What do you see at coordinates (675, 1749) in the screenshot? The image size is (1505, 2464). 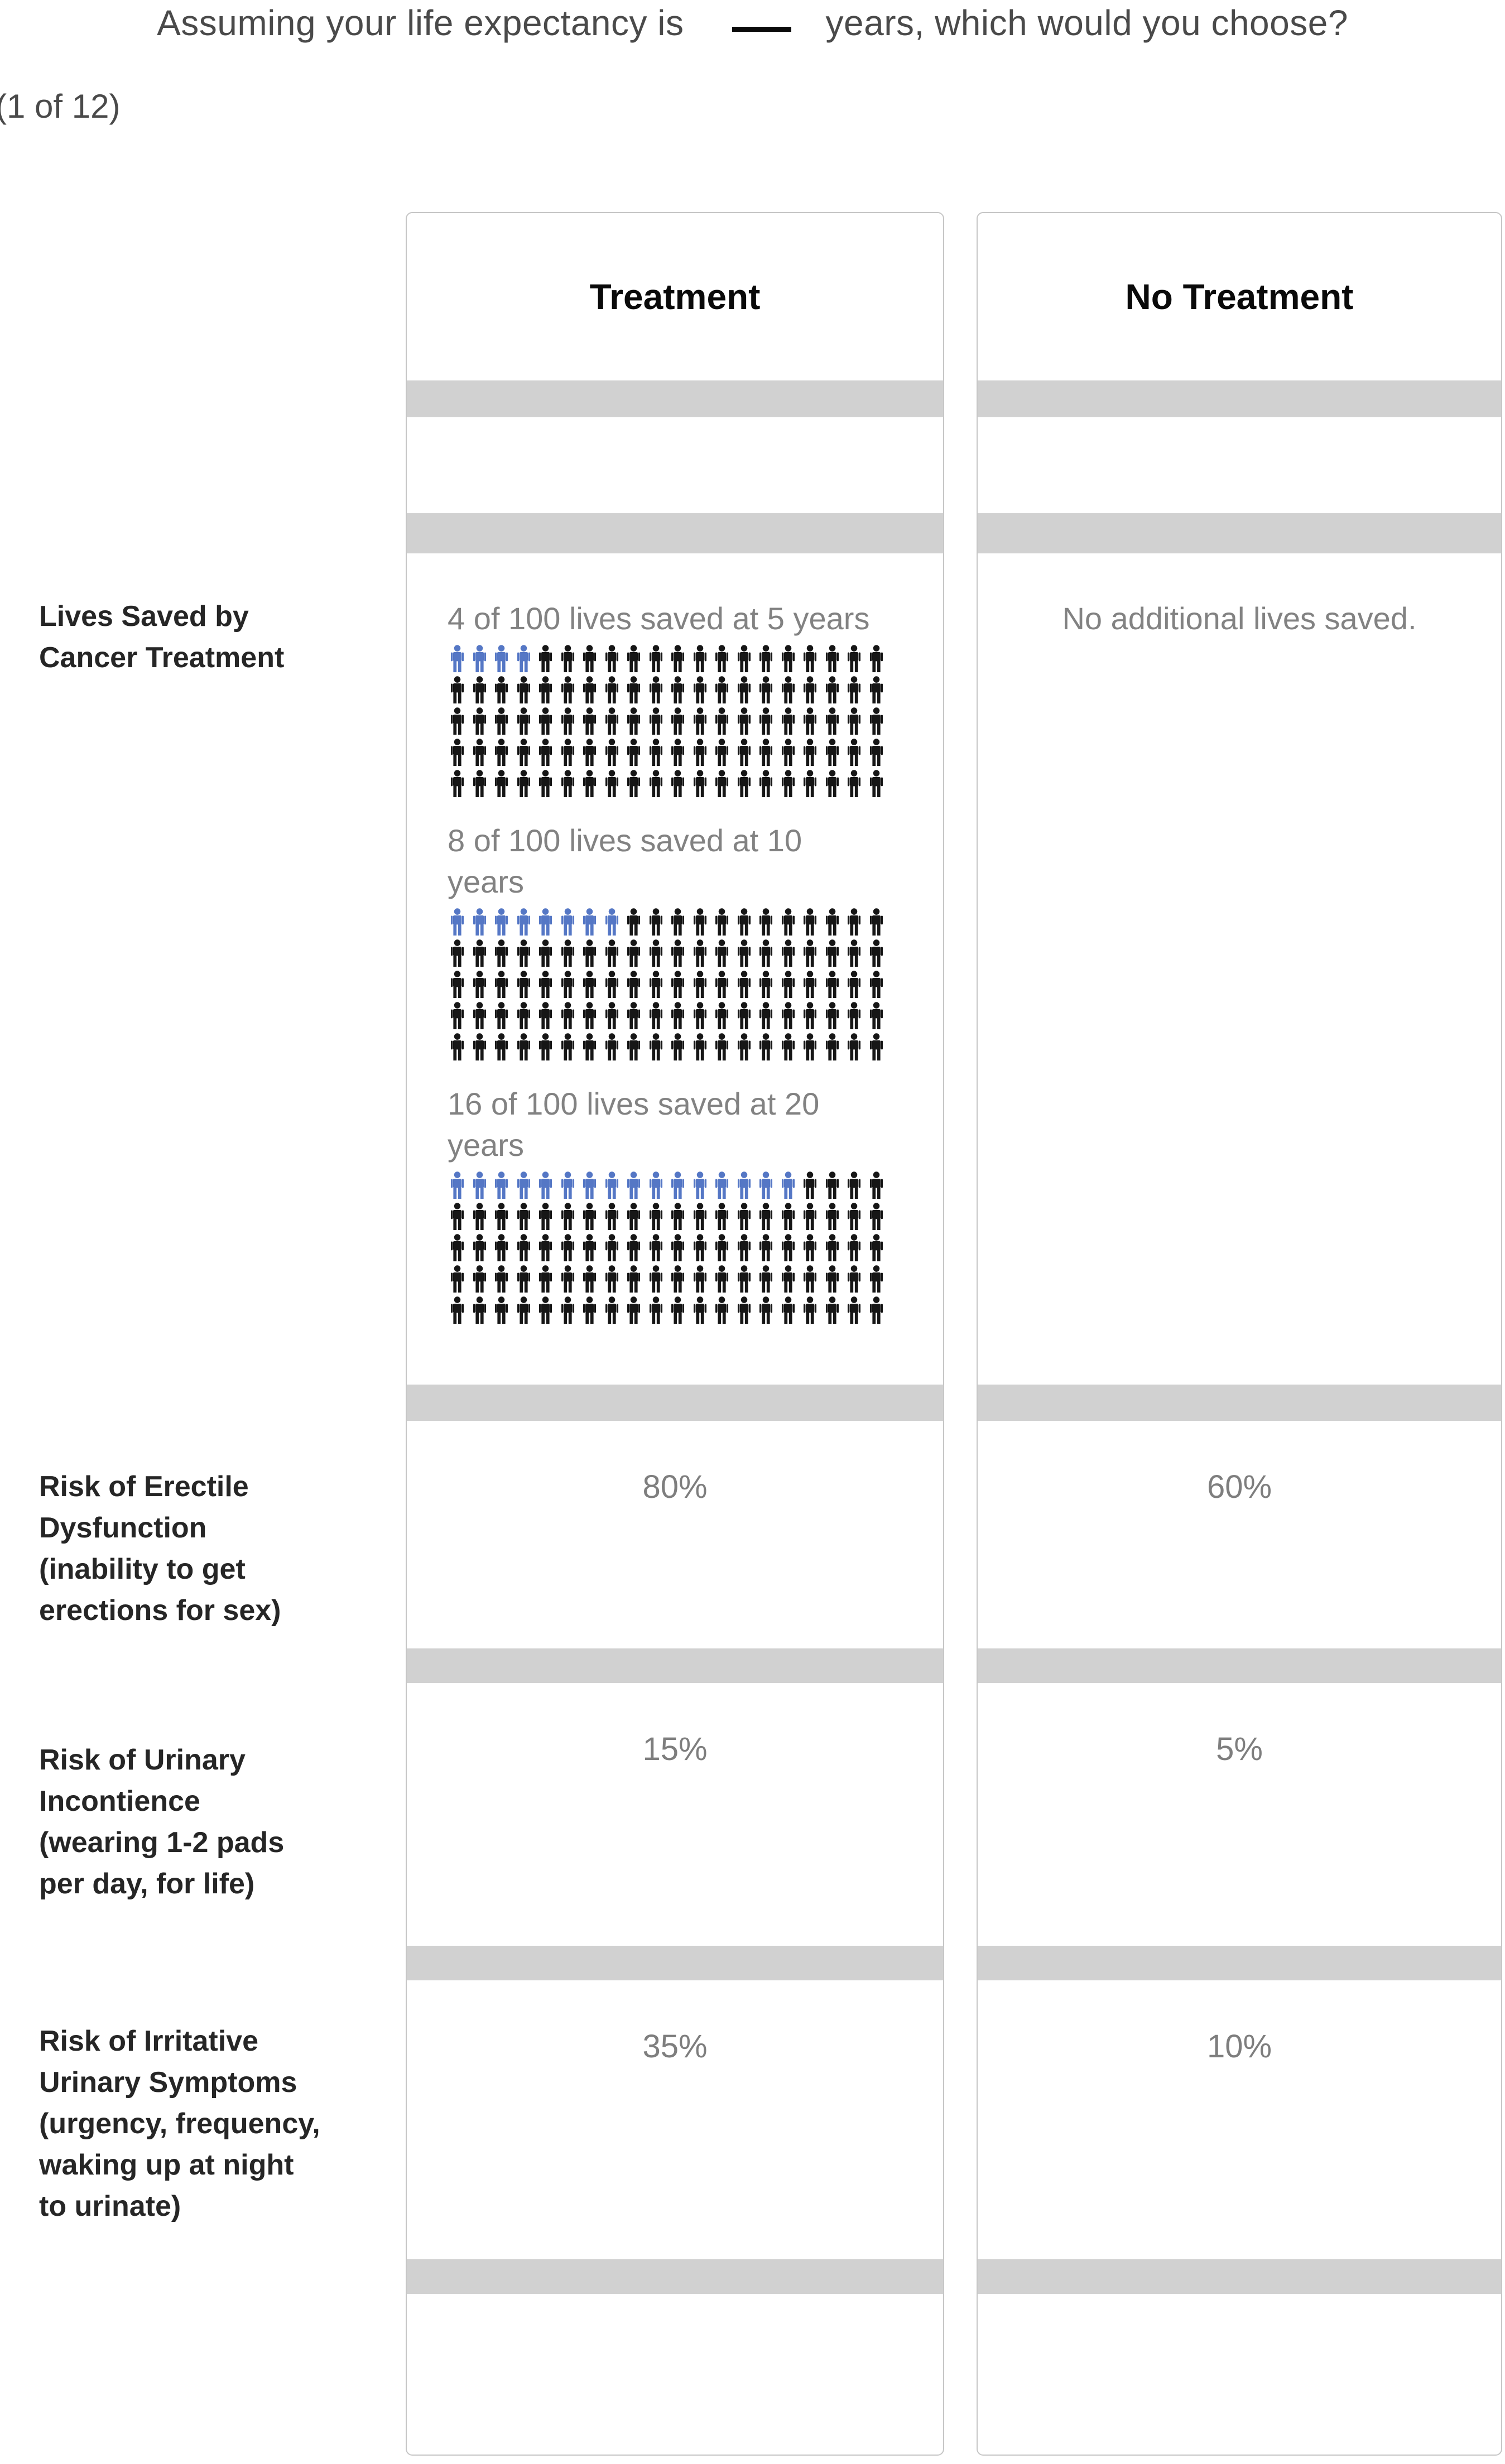 I see `incontinence-risk-treatment-value: 15%` at bounding box center [675, 1749].